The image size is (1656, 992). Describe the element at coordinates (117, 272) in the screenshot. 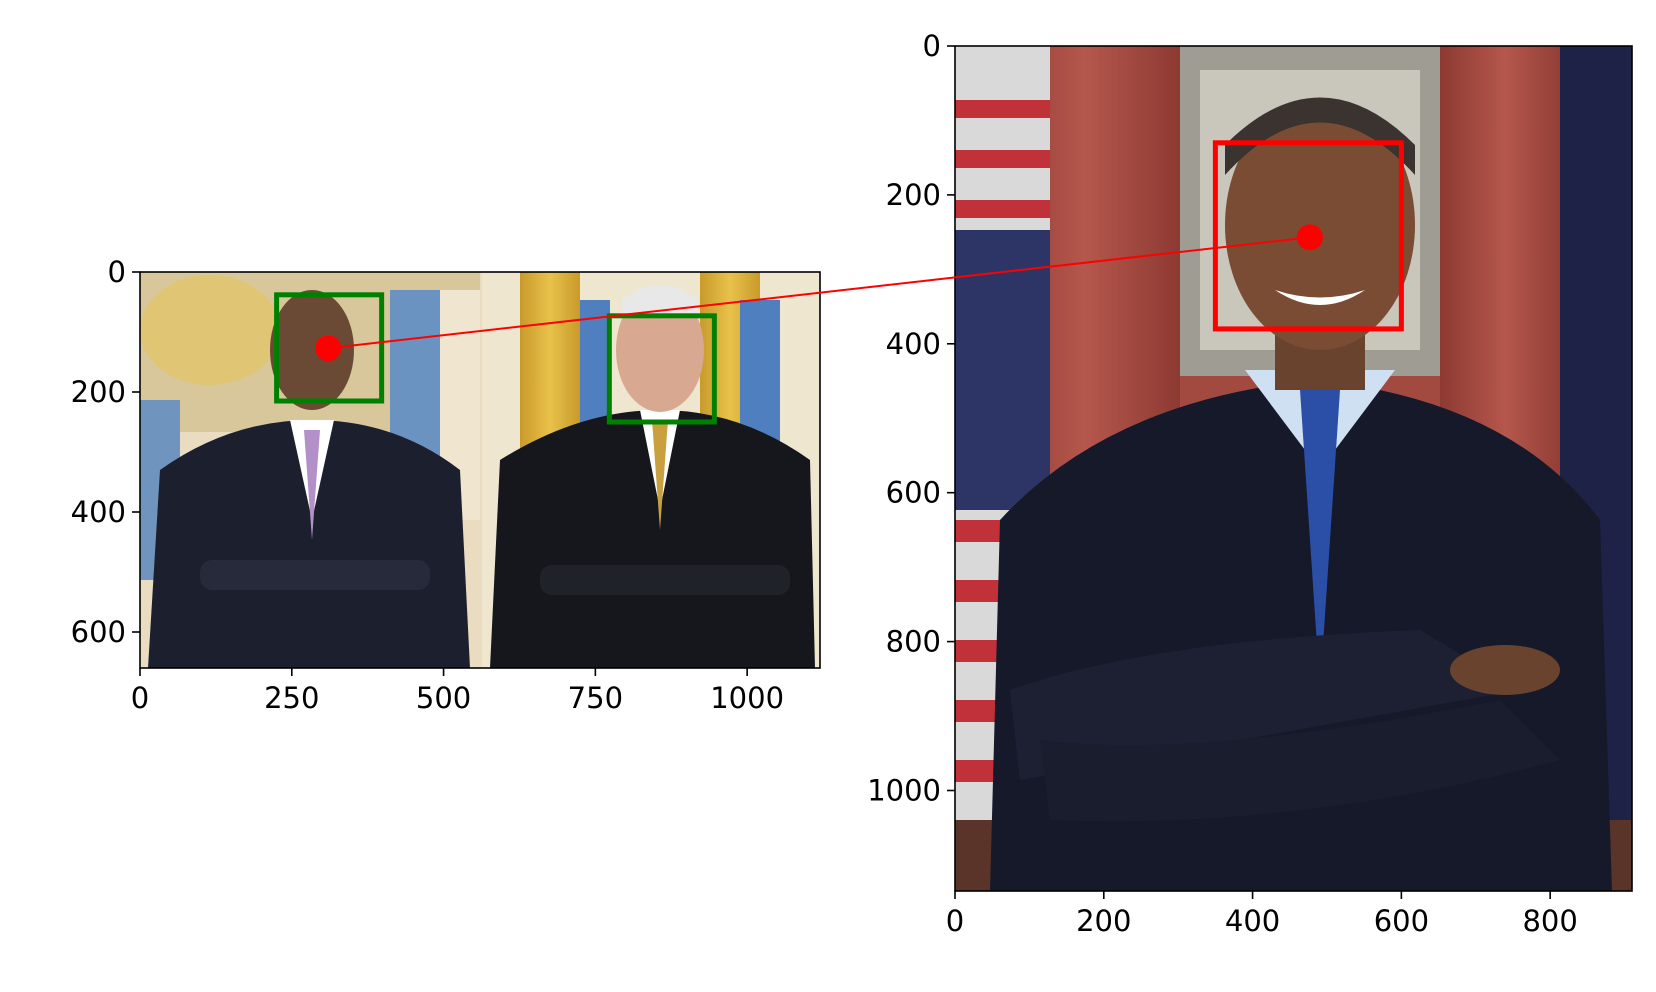

I see `left-ytick-label: 0` at that location.